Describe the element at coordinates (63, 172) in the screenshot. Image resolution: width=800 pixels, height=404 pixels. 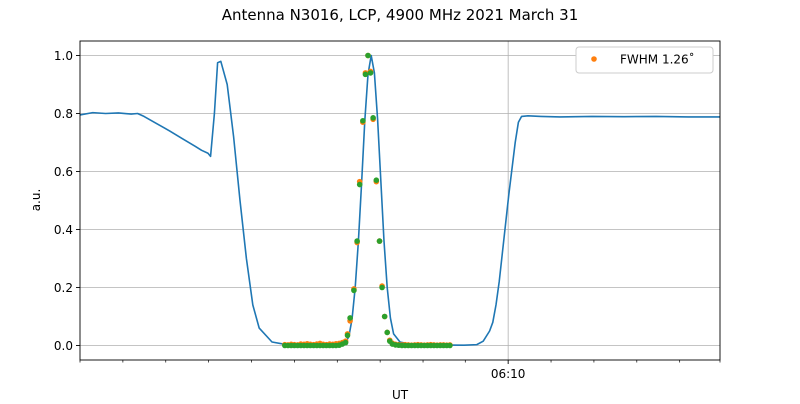
I see `y-tick-label-3: 0.6` at that location.